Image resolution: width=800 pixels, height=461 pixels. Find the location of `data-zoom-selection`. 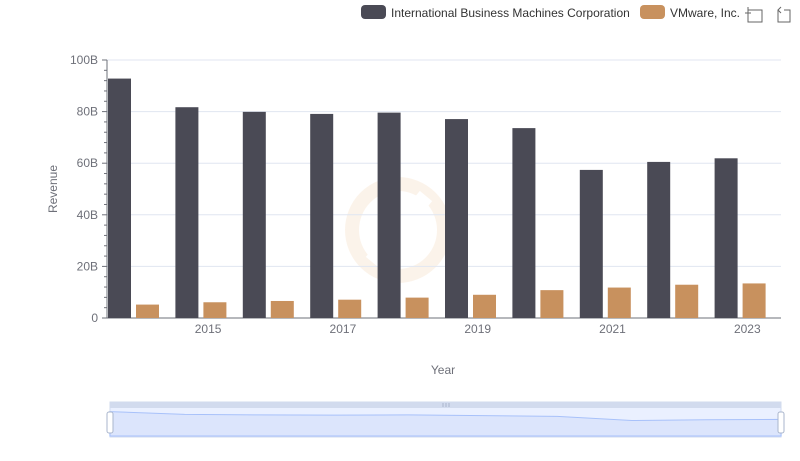

data-zoom-selection is located at coordinates (445, 422).